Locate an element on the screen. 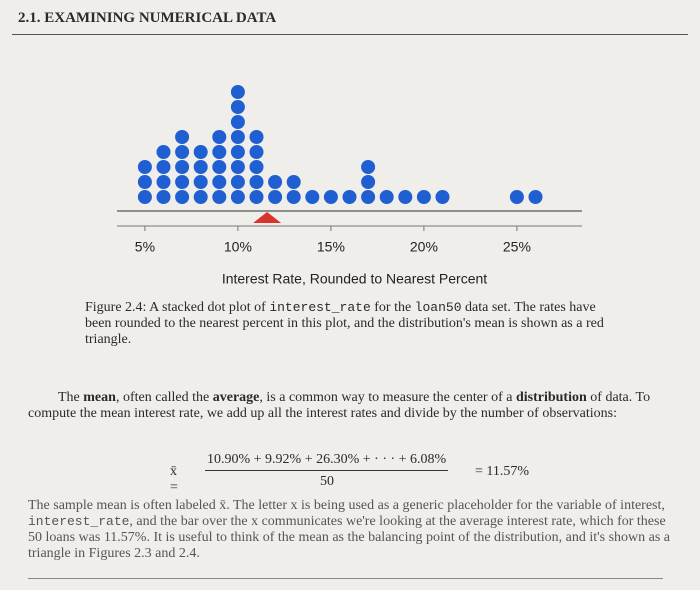 The height and width of the screenshot is (590, 700). mean-triangle is located at coordinates (267, 217).